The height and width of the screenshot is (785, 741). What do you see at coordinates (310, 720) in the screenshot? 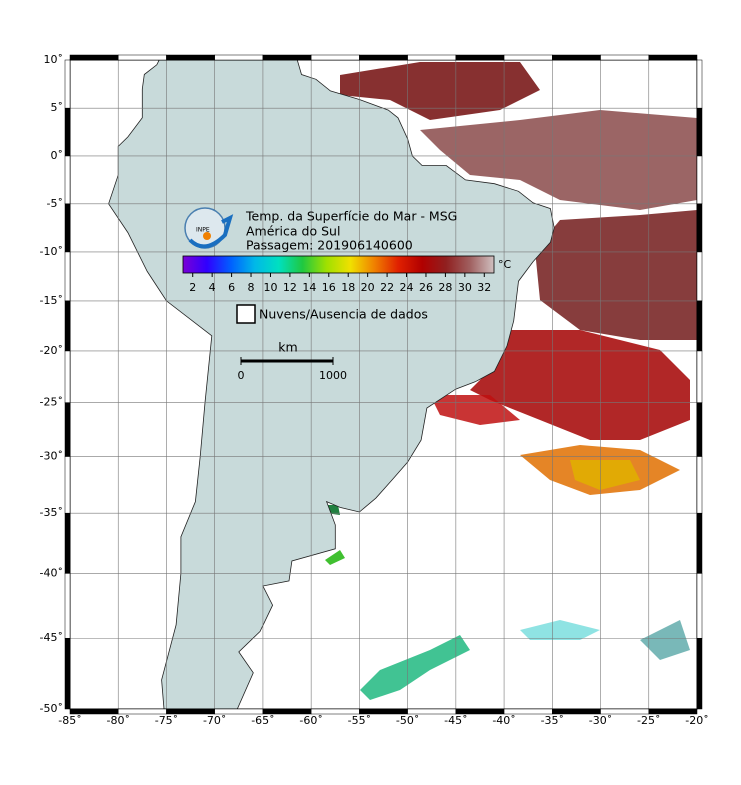
I see `x-tick-label: -60˚` at bounding box center [310, 720].